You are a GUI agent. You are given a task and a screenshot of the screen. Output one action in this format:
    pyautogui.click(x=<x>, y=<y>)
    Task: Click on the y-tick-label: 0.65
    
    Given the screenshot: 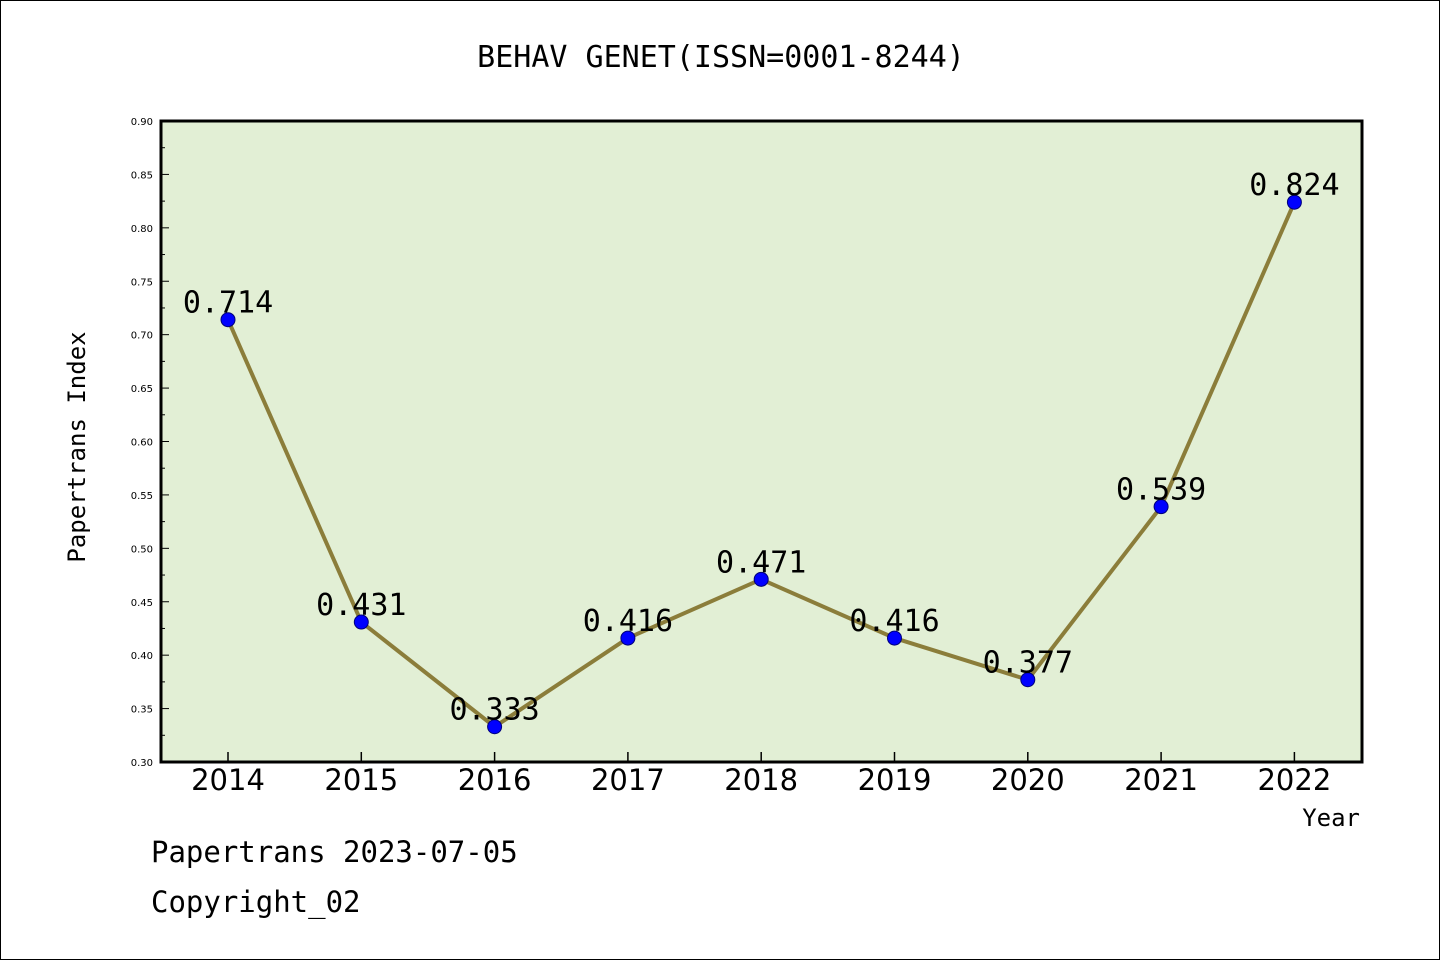 What is the action you would take?
    pyautogui.click(x=142, y=389)
    